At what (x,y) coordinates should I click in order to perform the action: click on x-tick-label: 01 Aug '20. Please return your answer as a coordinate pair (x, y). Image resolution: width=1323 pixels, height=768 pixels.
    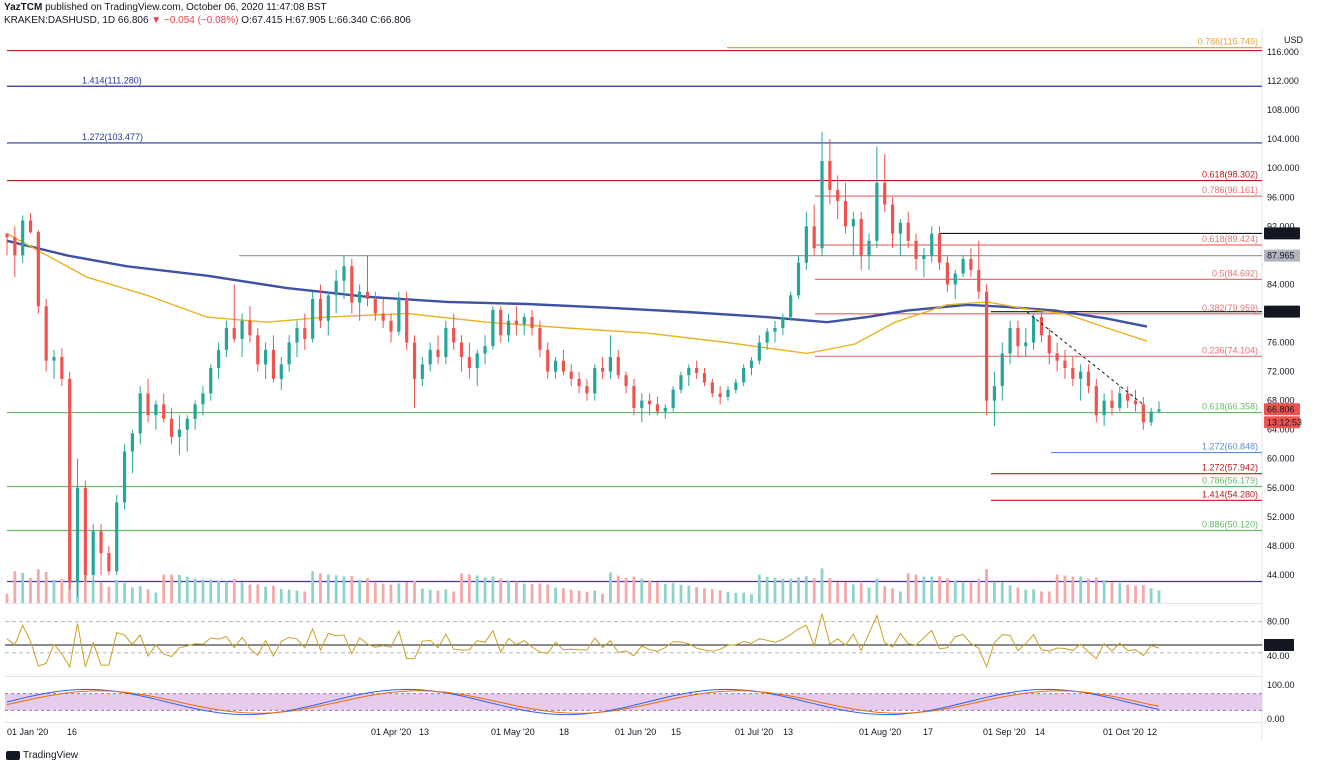
    Looking at the image, I should click on (880, 732).